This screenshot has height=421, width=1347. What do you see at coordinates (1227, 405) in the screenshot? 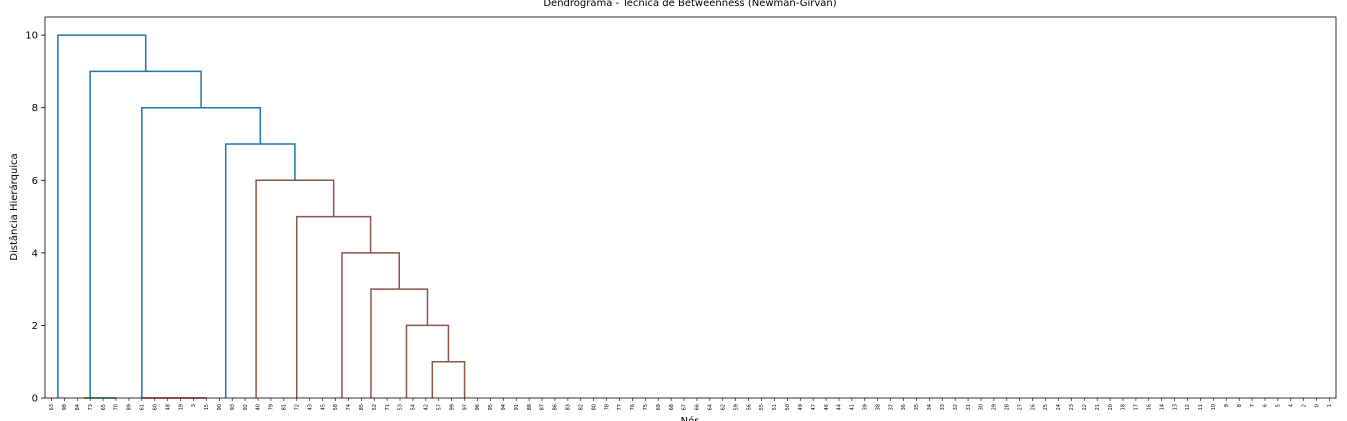
I see `x-tick-label: 9` at bounding box center [1227, 405].